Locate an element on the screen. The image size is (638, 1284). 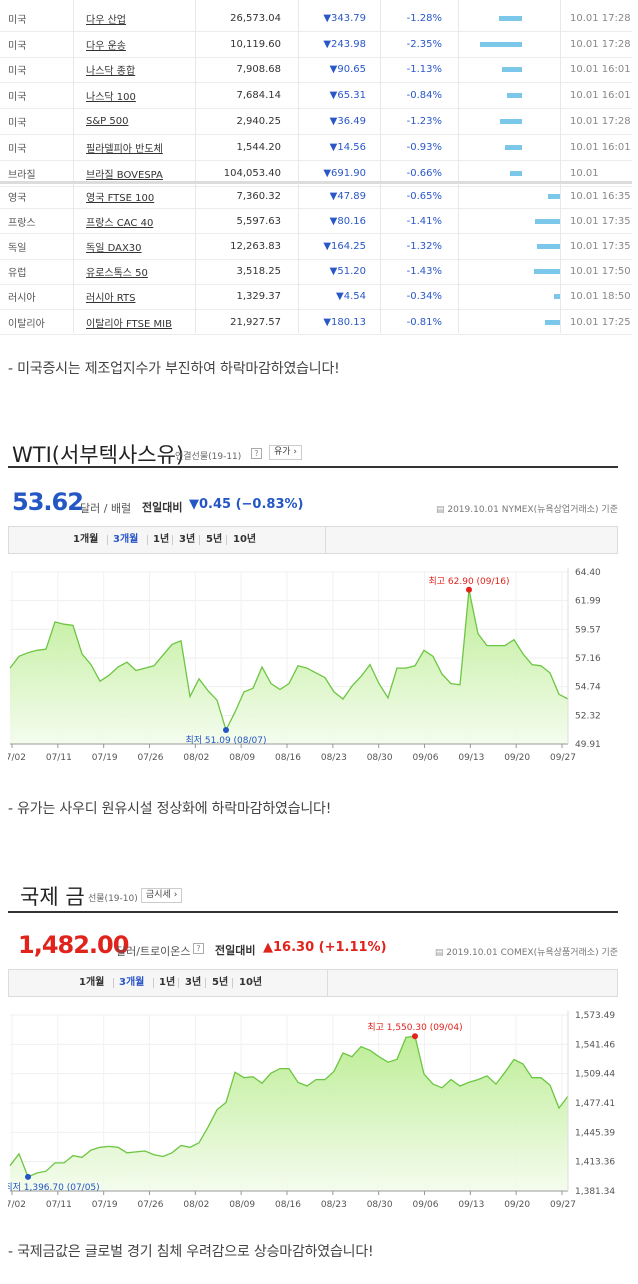
table-block-divider is located at coordinates (316, 182).